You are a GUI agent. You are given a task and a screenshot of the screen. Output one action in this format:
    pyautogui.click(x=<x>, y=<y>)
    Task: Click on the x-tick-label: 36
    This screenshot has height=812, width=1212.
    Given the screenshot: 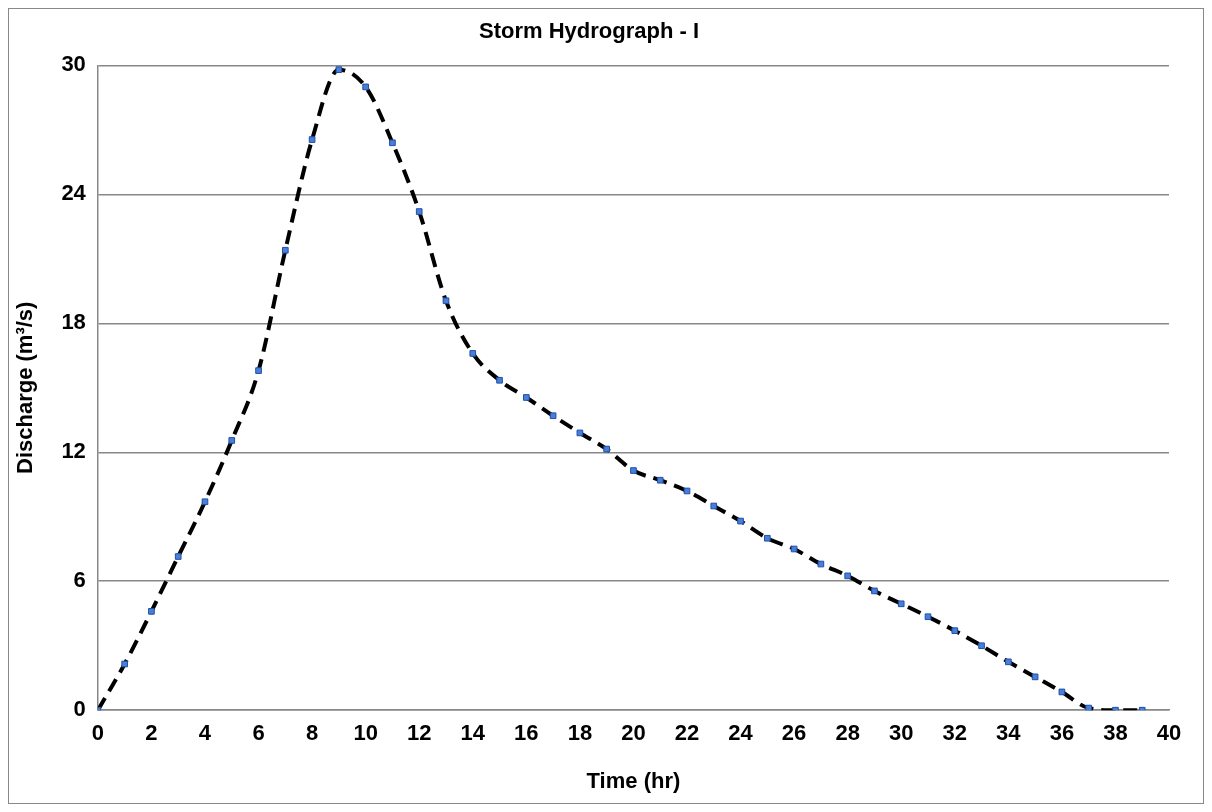 What is the action you would take?
    pyautogui.click(x=1062, y=733)
    